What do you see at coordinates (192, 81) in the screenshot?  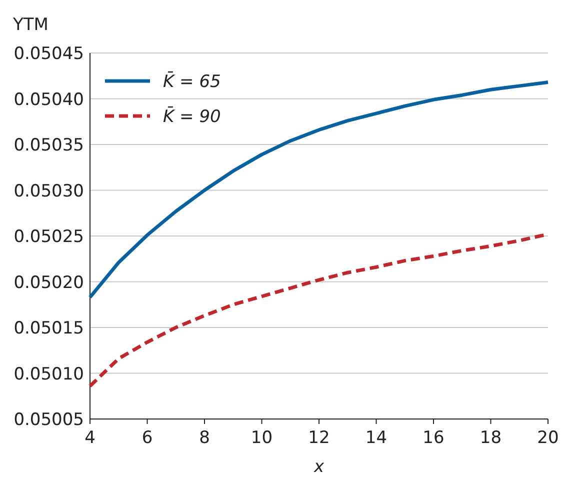 I see `legend-label: K̄ = 65` at bounding box center [192, 81].